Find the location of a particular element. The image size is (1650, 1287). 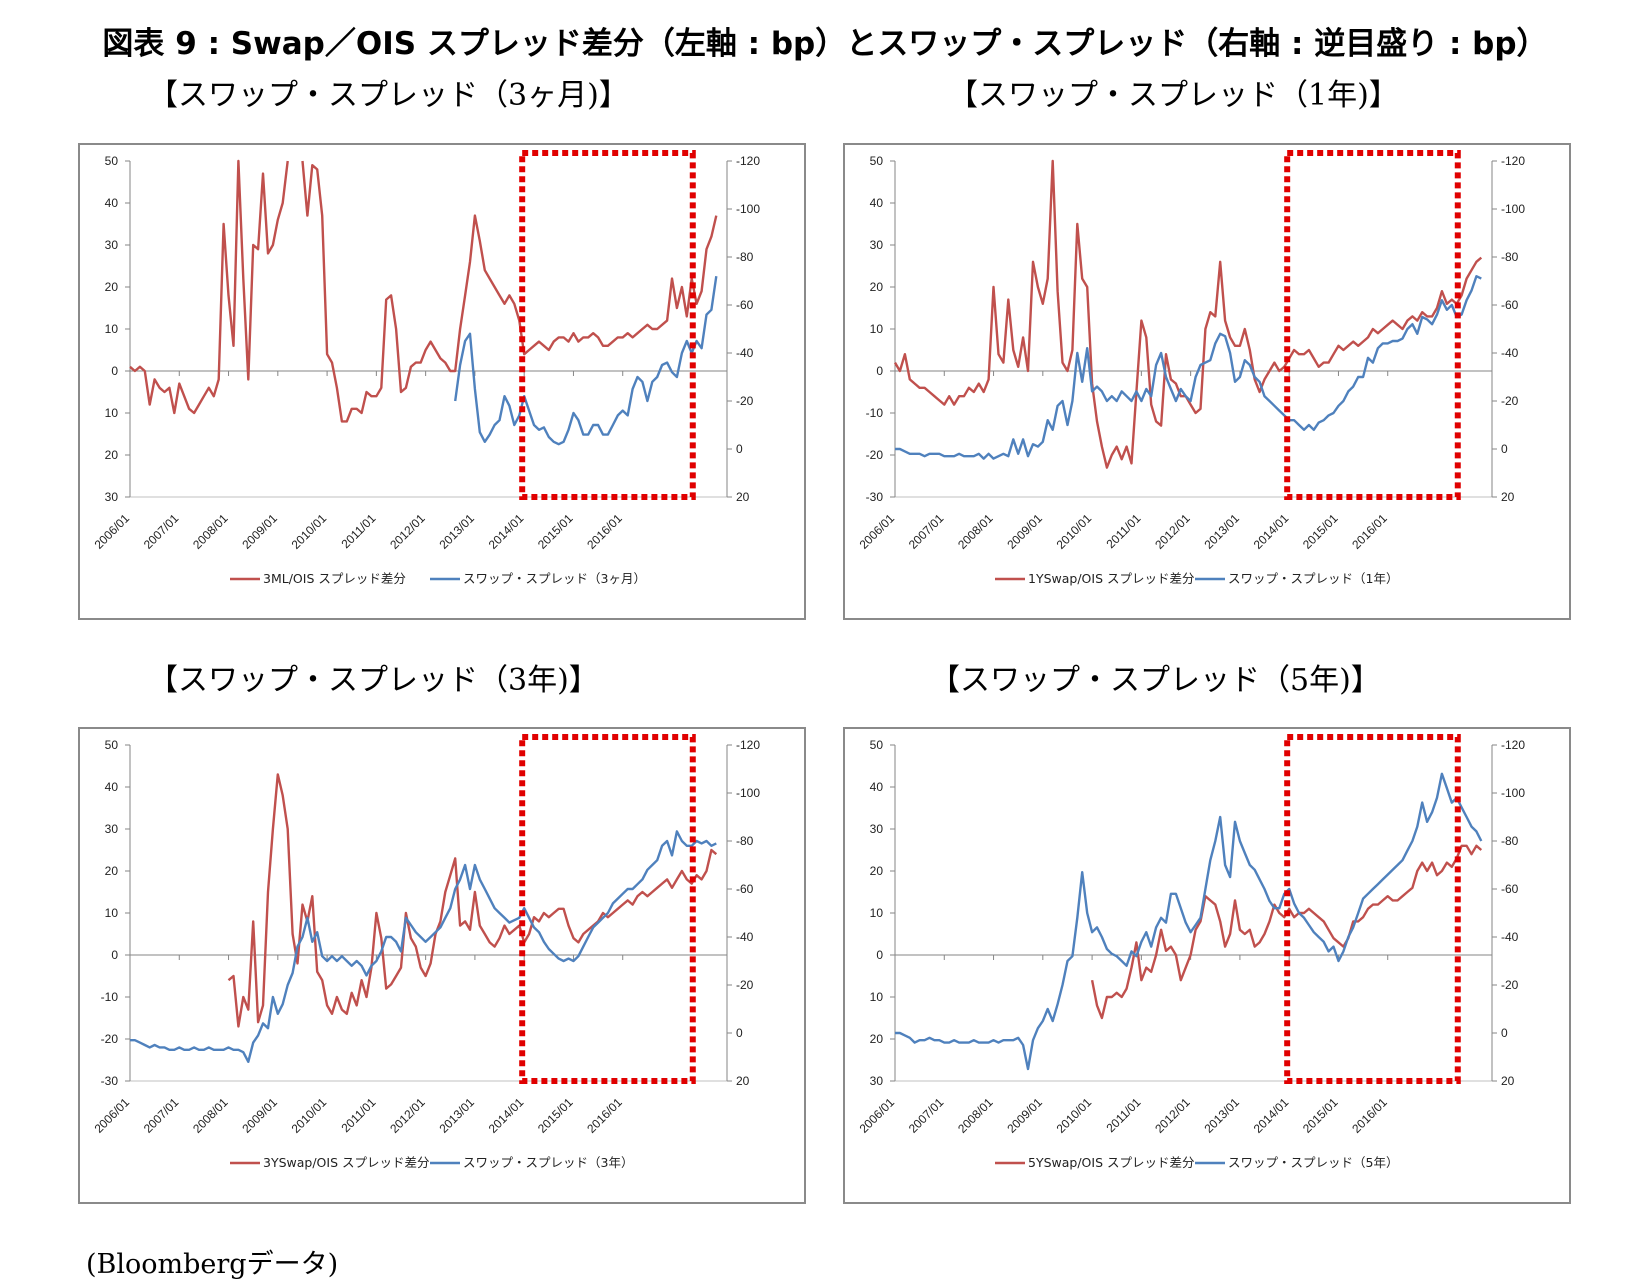

legend-label: スワップ・スプレッド（3ヶ月） is located at coordinates (554, 578).